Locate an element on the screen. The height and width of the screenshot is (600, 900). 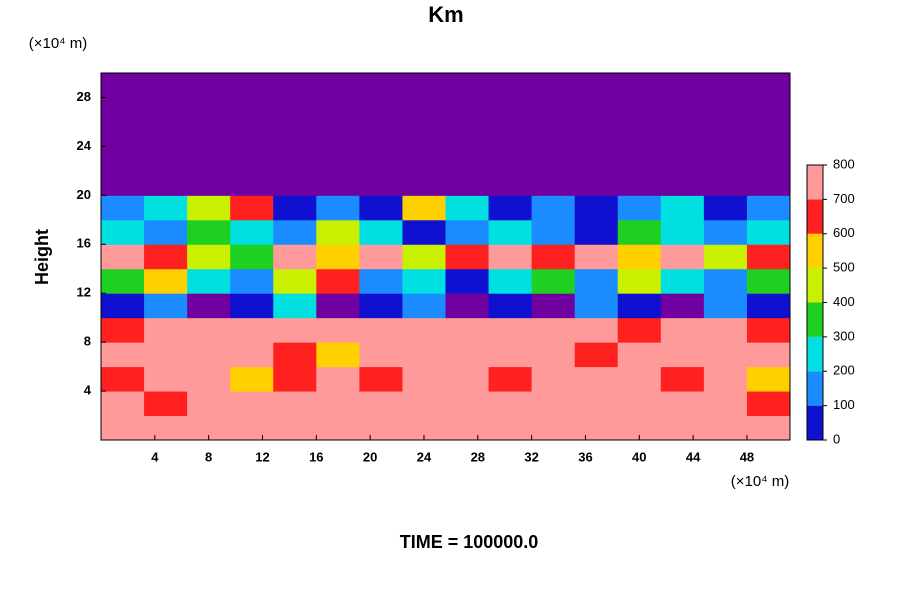
y-tick-label: 20 is located at coordinates (84, 194).